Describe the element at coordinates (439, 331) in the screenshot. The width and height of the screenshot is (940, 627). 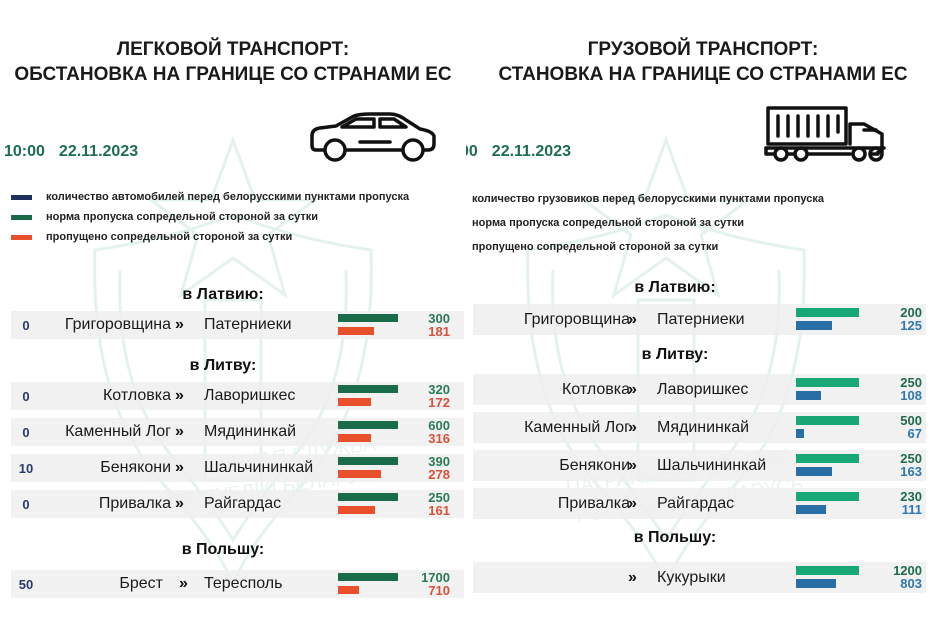
I see `passed-value: 181` at that location.